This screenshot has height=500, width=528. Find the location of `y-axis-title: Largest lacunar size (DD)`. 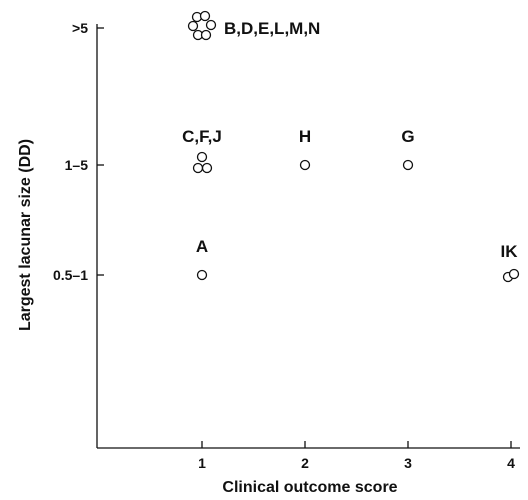

y-axis-title: Largest lacunar size (DD) is located at coordinates (25, 235).